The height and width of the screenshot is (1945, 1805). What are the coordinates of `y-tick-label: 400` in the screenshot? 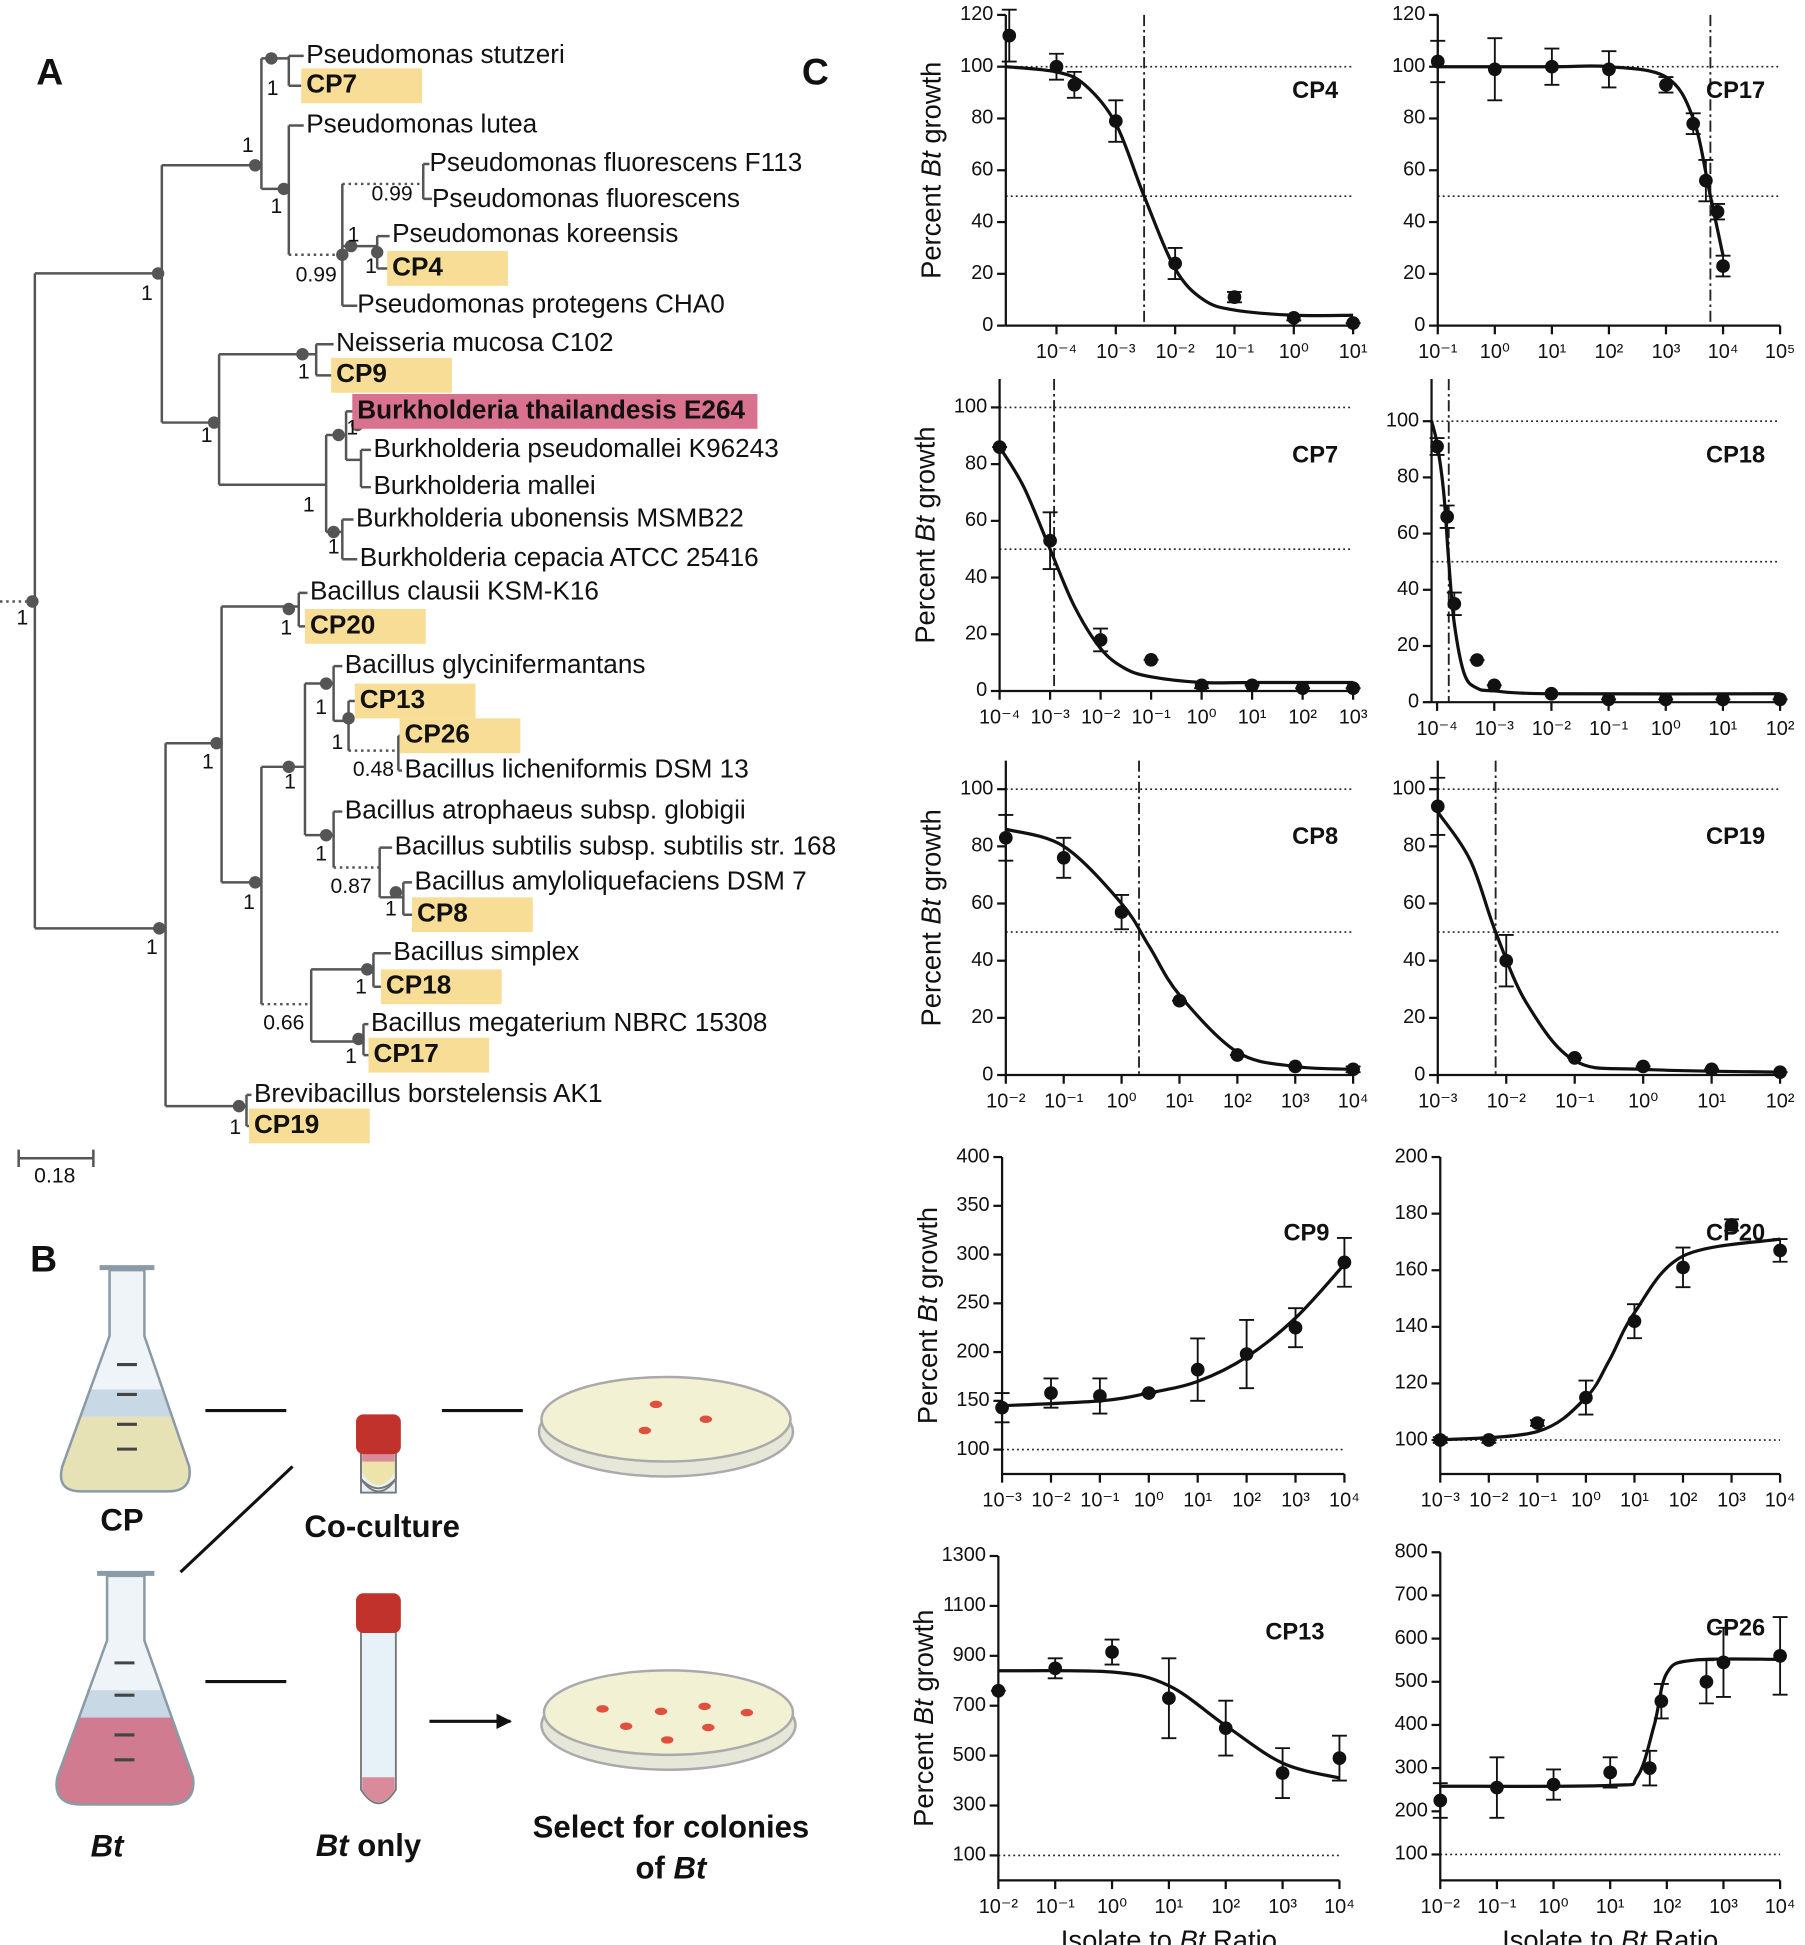 It's located at (972, 1156).